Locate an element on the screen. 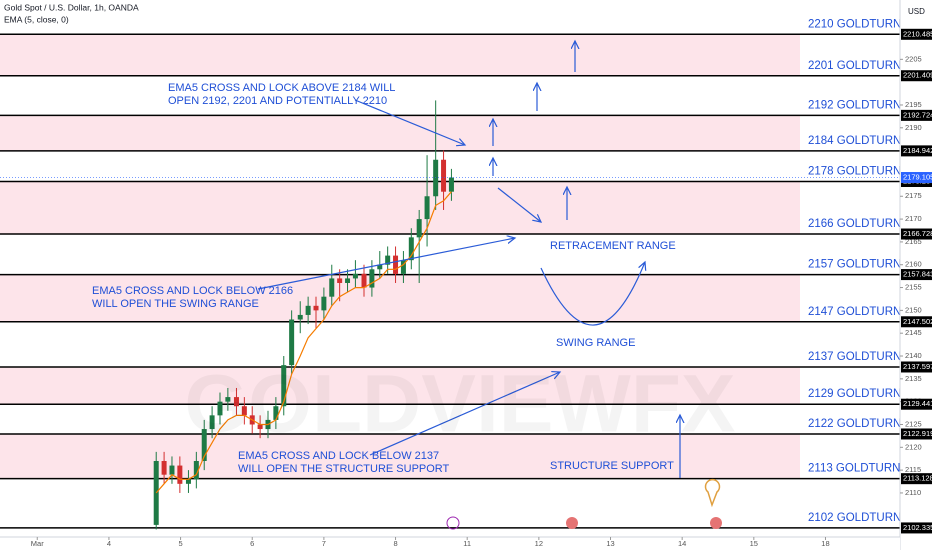  x-tick-label: 18 is located at coordinates (825, 543).